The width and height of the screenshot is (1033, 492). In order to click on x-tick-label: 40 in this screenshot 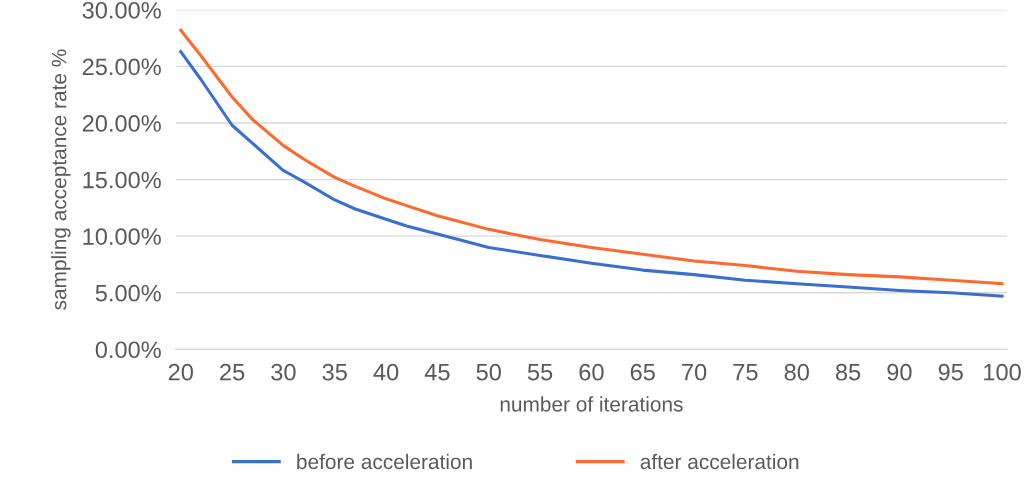, I will do `click(386, 372)`.